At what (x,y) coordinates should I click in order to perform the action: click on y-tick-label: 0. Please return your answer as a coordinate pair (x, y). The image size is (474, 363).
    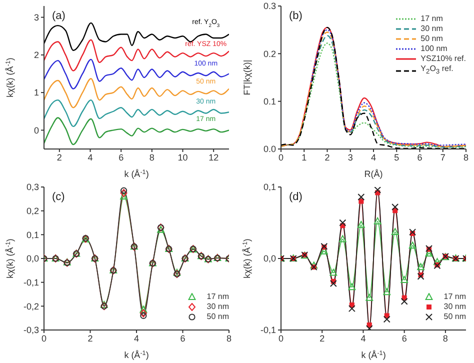
    Looking at the image, I should click on (36, 130).